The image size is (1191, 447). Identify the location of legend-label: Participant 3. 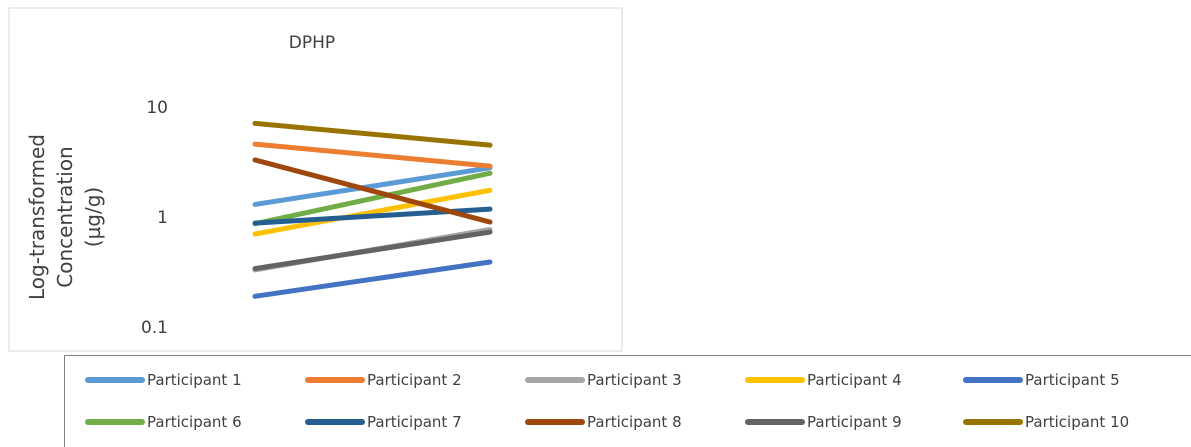
(634, 380).